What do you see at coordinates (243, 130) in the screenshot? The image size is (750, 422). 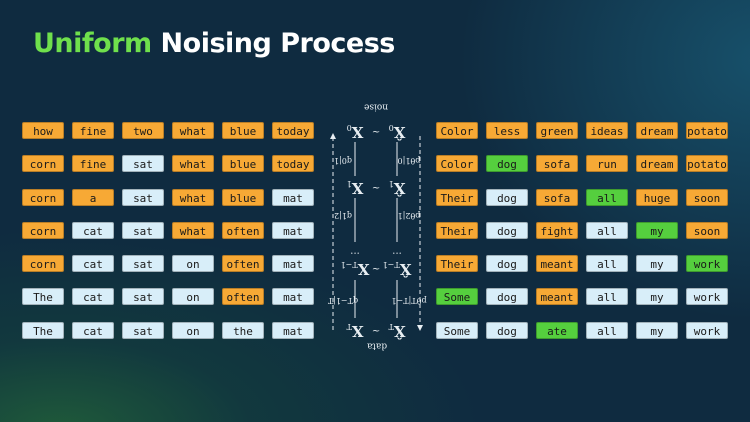 I see `token: blue` at bounding box center [243, 130].